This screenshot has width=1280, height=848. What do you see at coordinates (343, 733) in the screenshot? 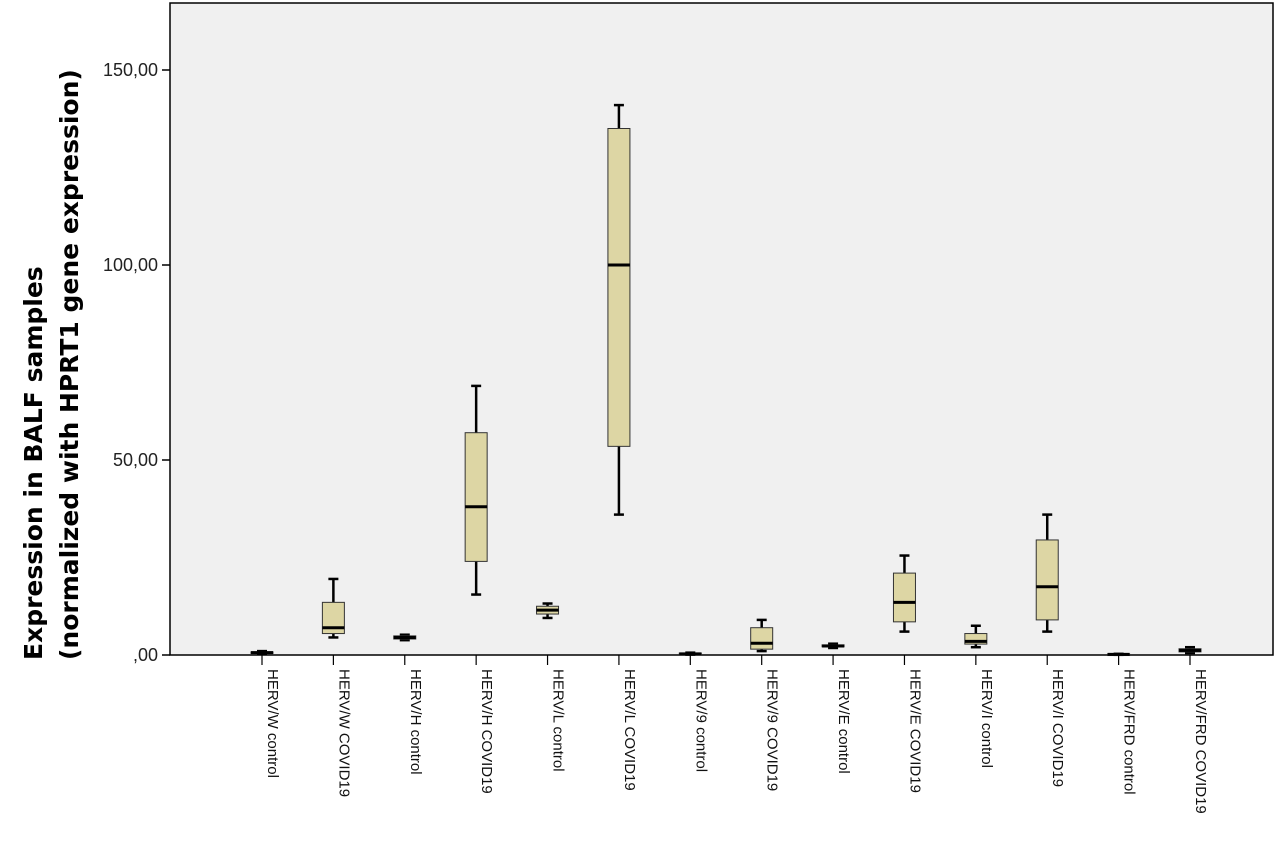
I see `x-category-label: HERV/W COVID19` at bounding box center [343, 733].